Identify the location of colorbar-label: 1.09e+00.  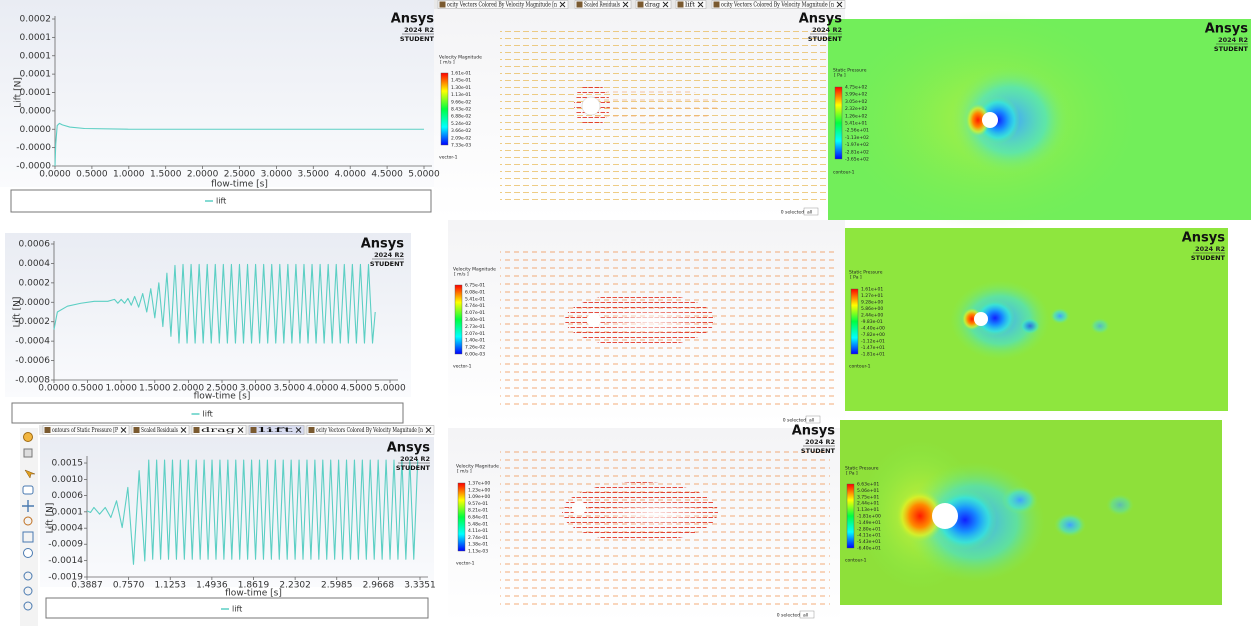
(479, 497).